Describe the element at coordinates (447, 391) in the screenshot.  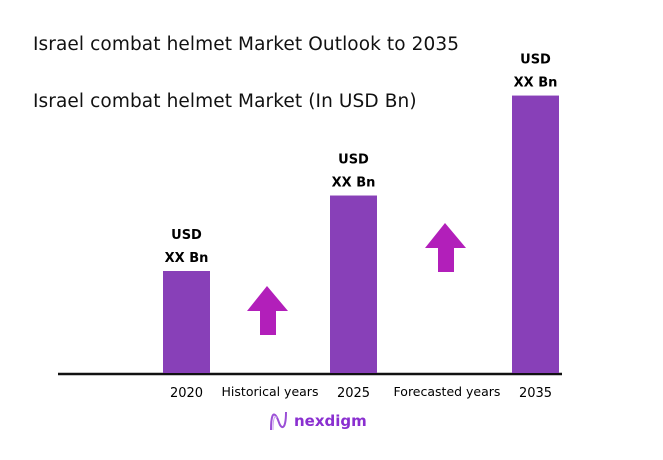
I see `period-label-forecasted: Forecasted years` at that location.